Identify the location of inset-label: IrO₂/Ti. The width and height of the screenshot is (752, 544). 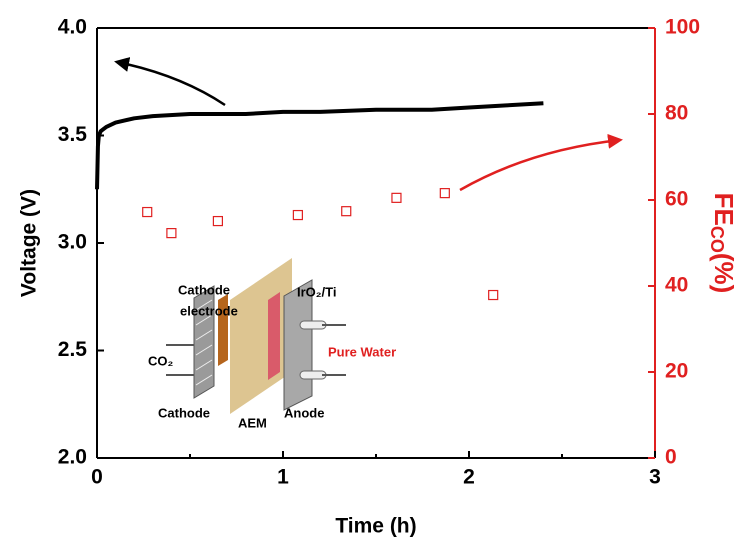
(317, 291).